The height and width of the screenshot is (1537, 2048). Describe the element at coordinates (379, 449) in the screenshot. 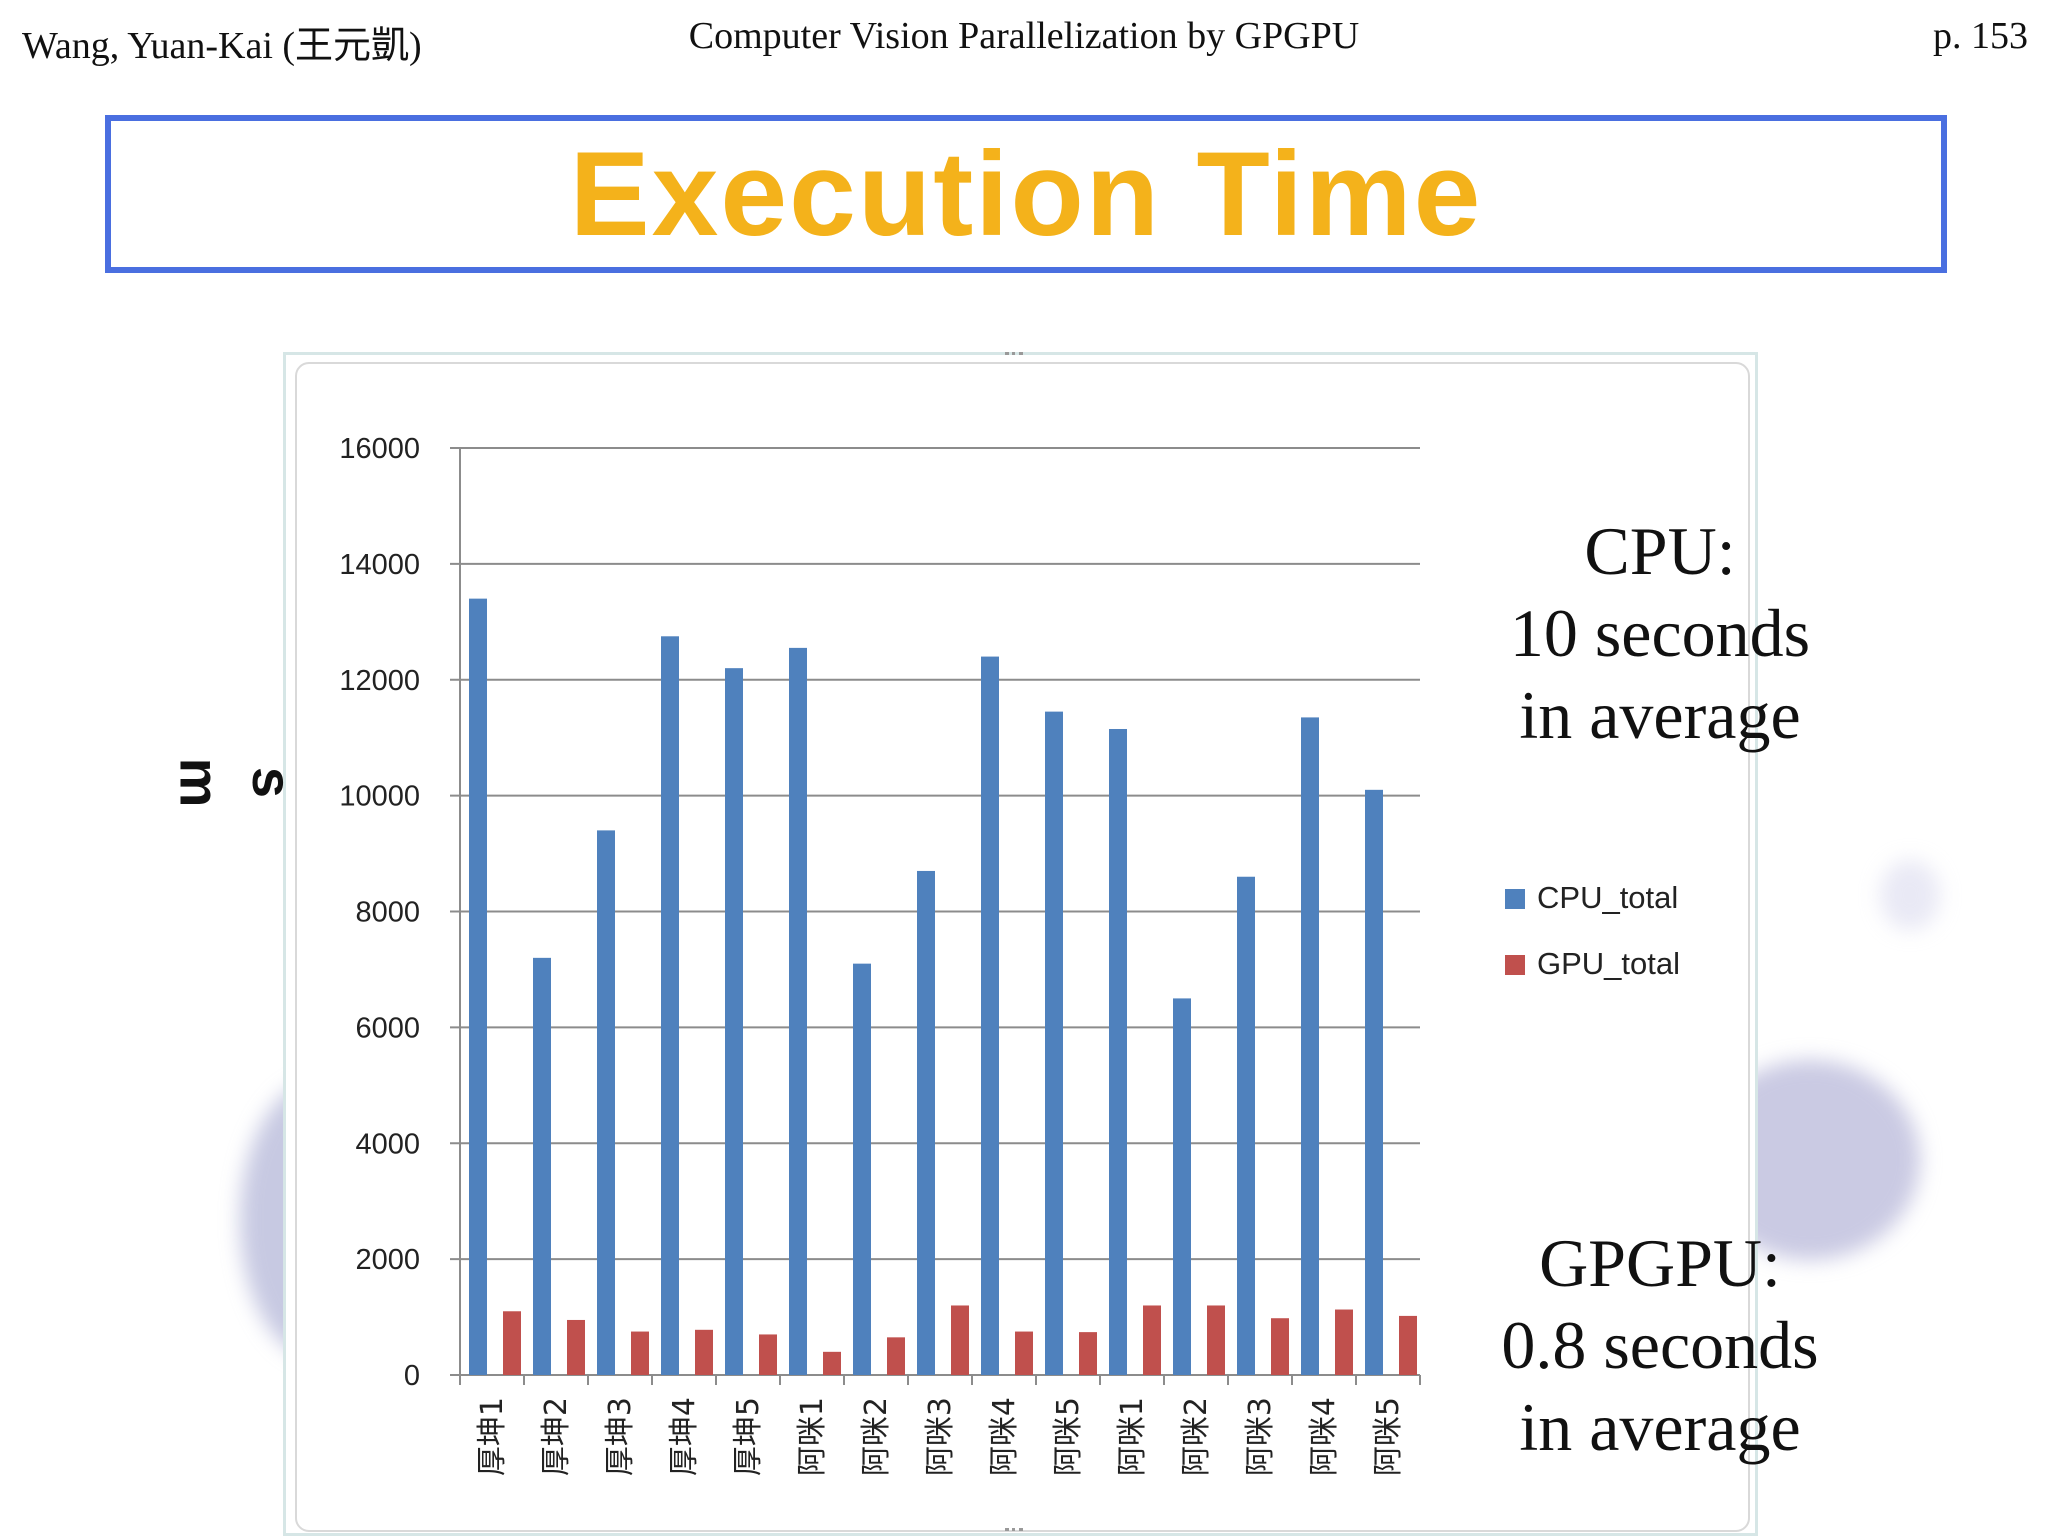

I see `y-tick-label: 16000` at that location.